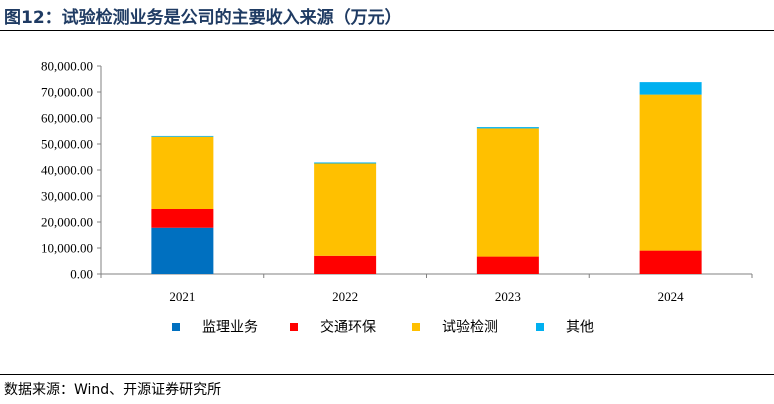 The width and height of the screenshot is (774, 404). Describe the element at coordinates (230, 328) in the screenshot. I see `legend-label: 监理业务` at that location.